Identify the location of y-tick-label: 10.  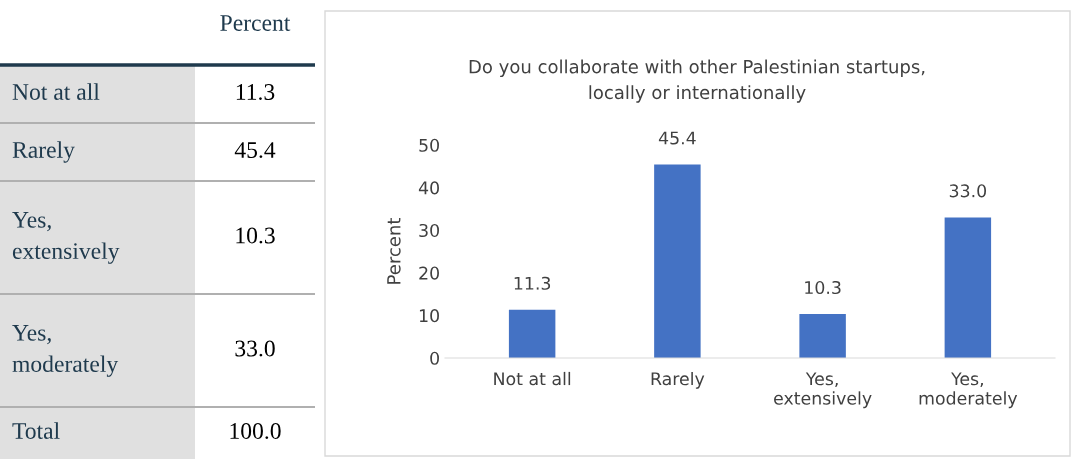
(429, 316).